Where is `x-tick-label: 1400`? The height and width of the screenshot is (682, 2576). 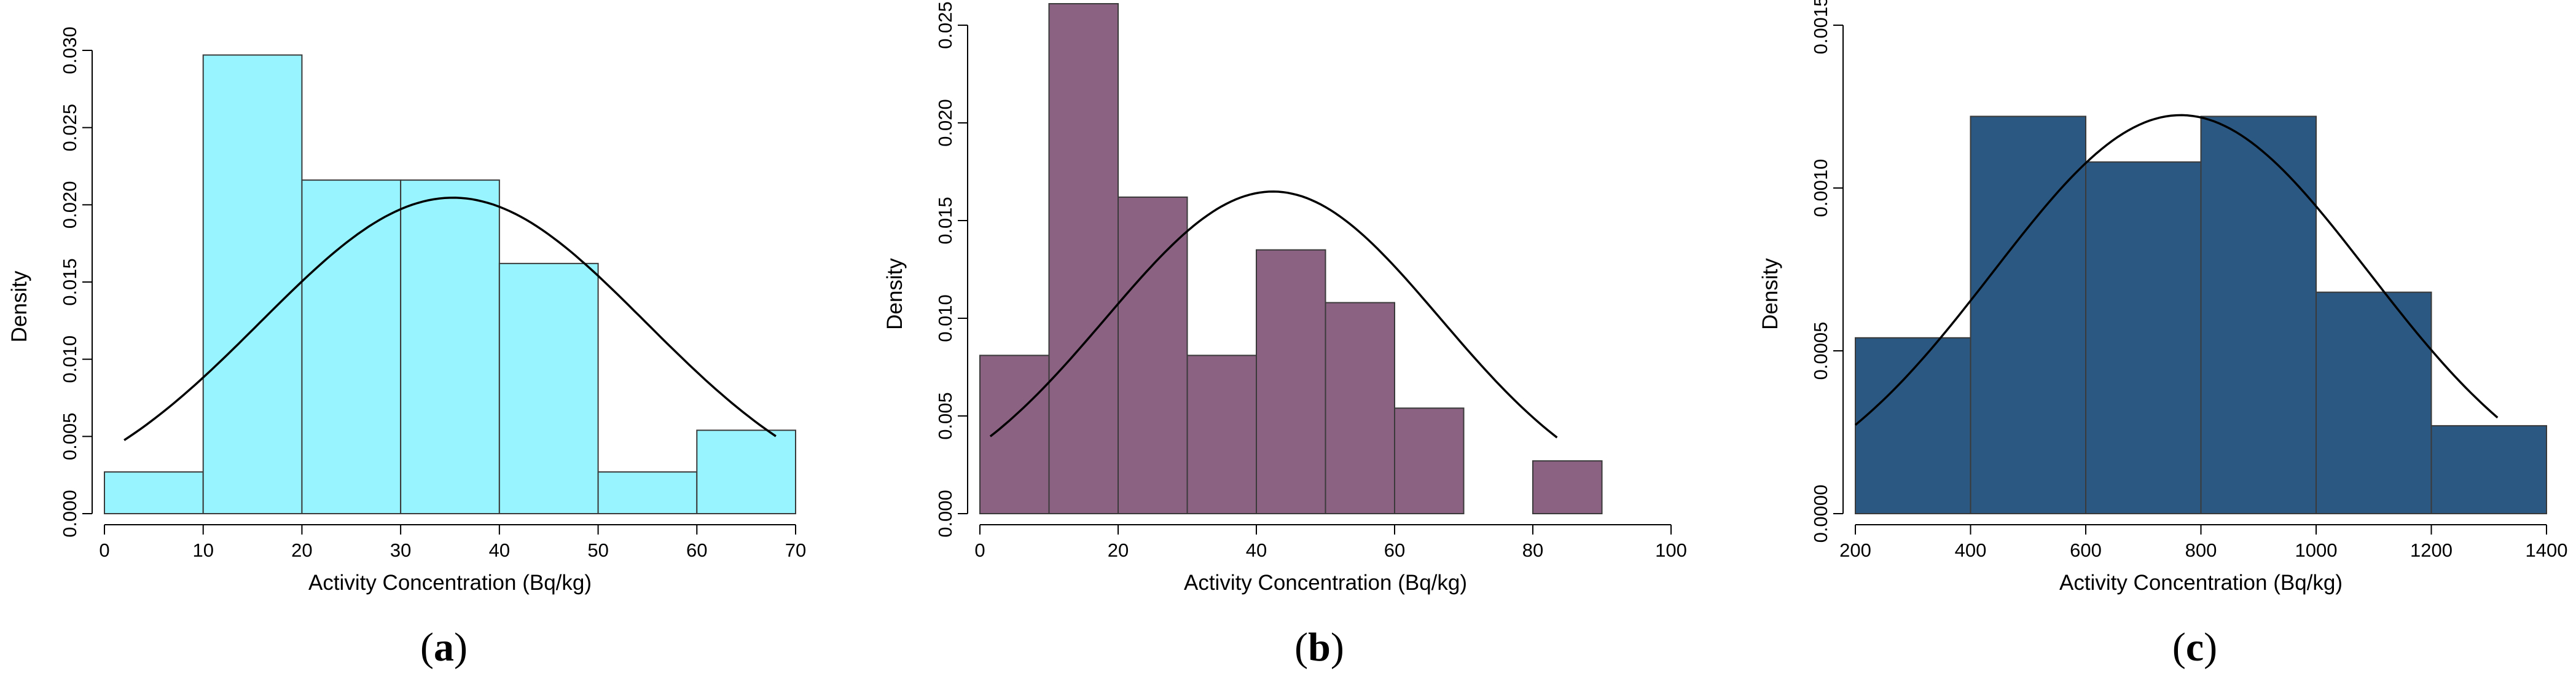
x-tick-label: 1400 is located at coordinates (2547, 550).